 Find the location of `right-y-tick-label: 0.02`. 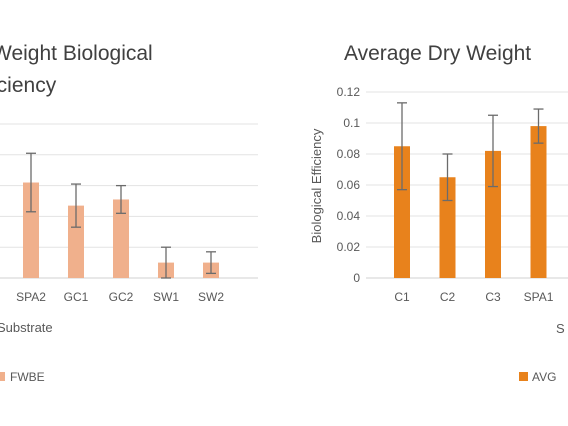

right-y-tick-label: 0.02 is located at coordinates (349, 247).